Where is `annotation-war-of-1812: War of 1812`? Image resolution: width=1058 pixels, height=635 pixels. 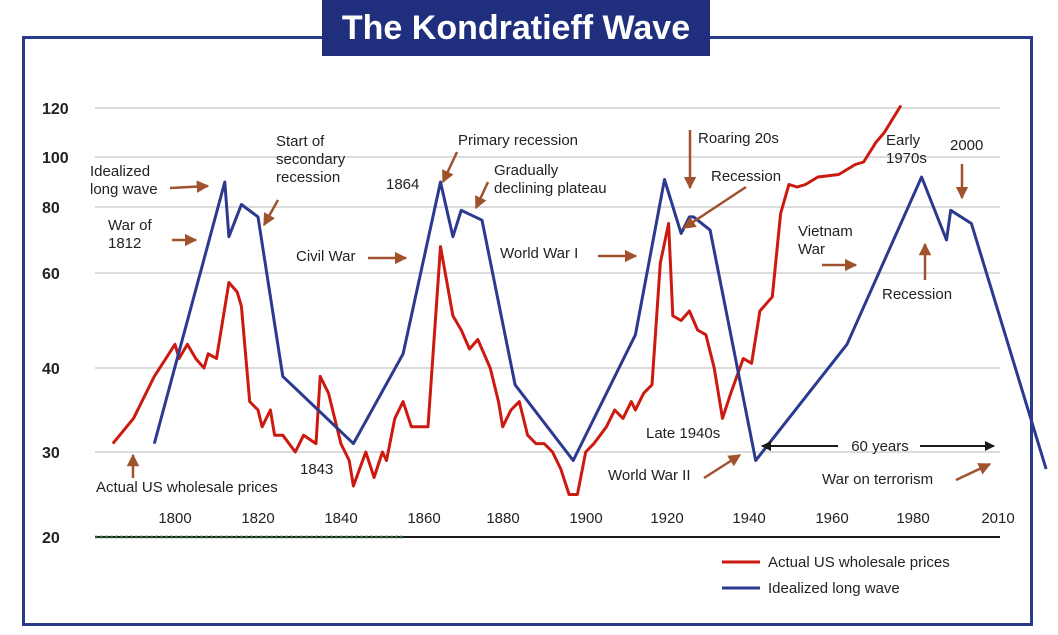
annotation-war-of-1812: War of 1812 is located at coordinates (130, 234).